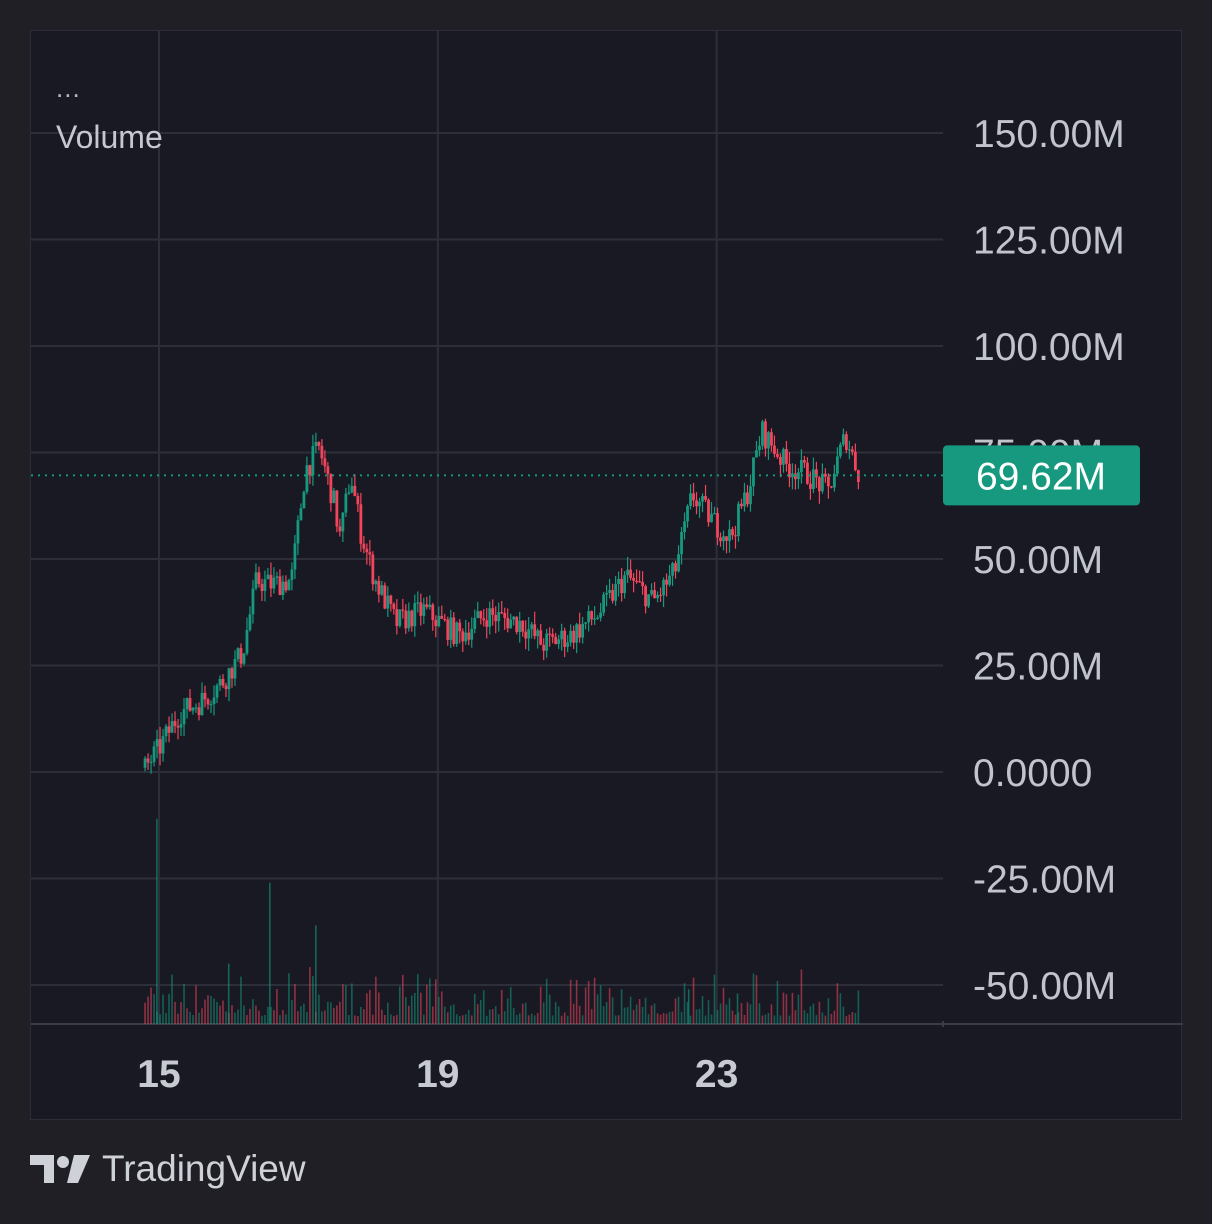 This screenshot has width=1212, height=1224. What do you see at coordinates (1038, 560) in the screenshot?
I see `y-tick-label: 50.00M` at bounding box center [1038, 560].